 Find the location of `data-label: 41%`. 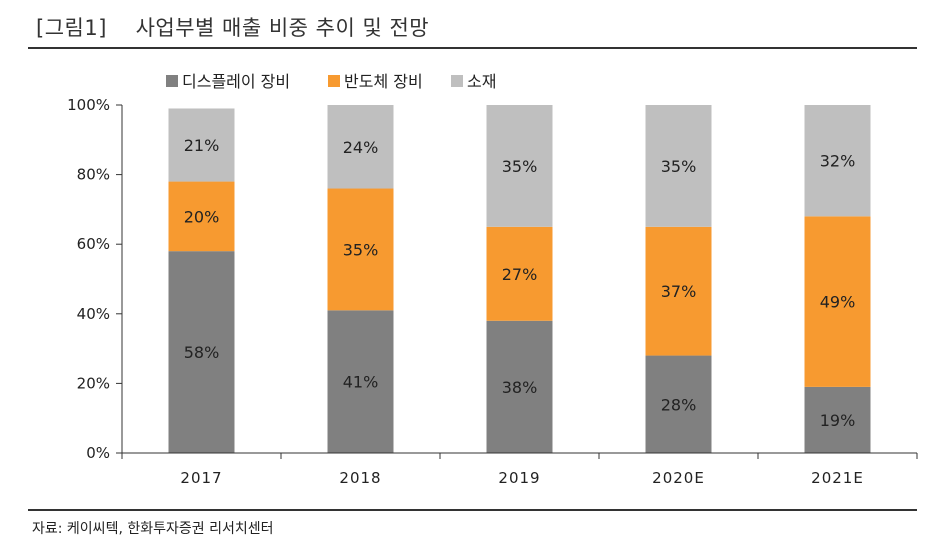

data-label: 41% is located at coordinates (361, 382).